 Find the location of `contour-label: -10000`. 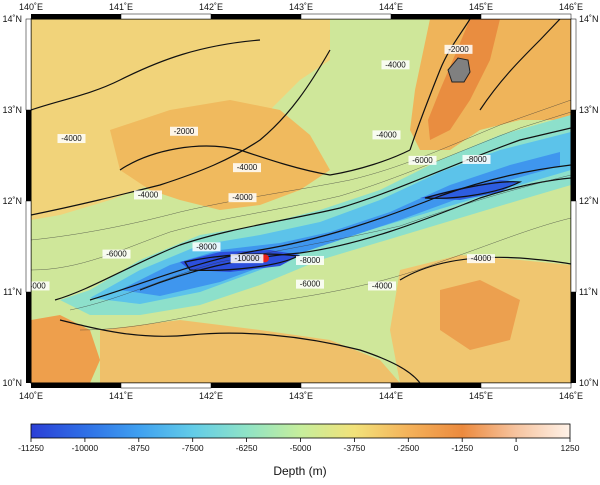

contour-label: -10000 is located at coordinates (247, 258).